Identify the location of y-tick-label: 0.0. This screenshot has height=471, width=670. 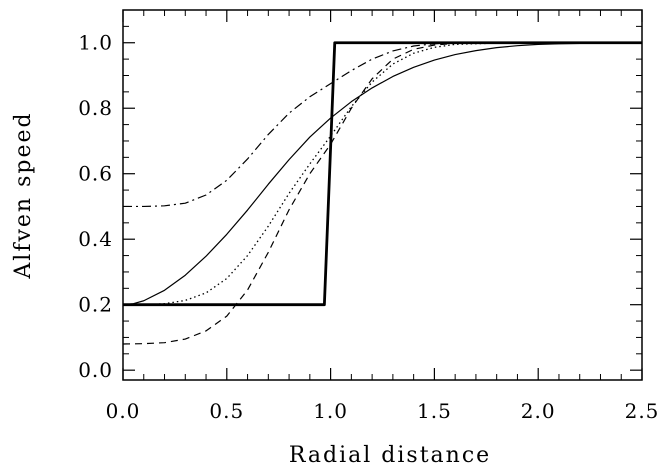
(95, 370).